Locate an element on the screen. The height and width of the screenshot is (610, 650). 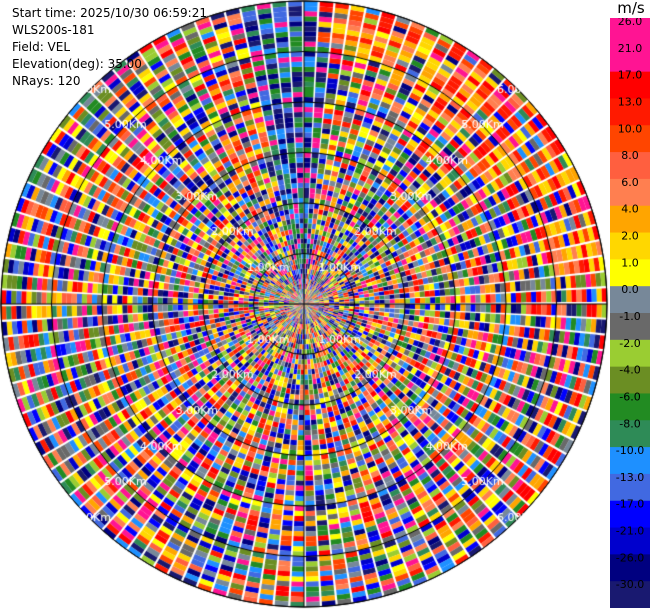
colorbar-tick-label: -30.0 is located at coordinates (630, 584).